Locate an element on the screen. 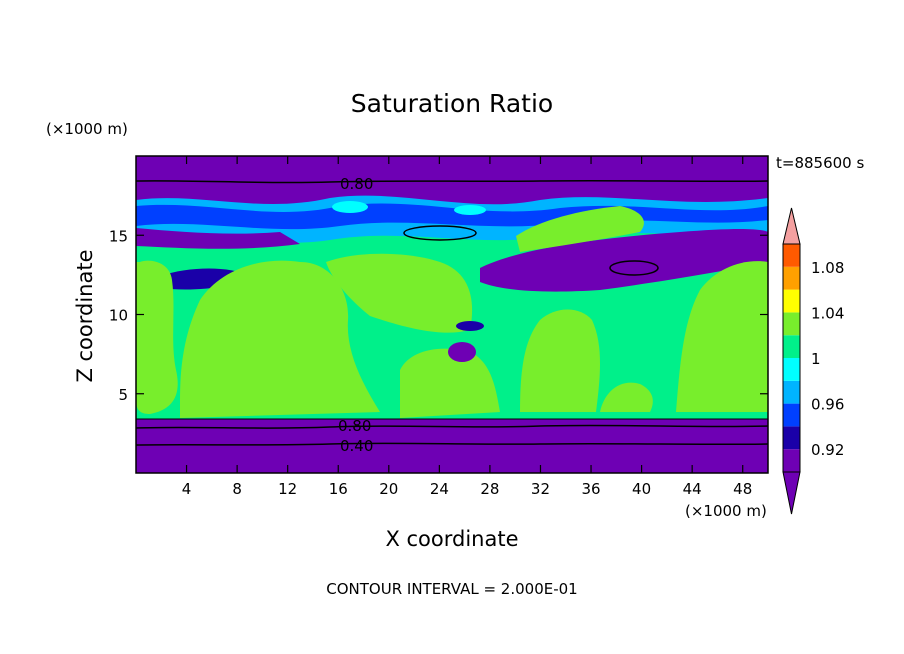 The width and height of the screenshot is (904, 654). x-tick-label: 32 is located at coordinates (540, 489).